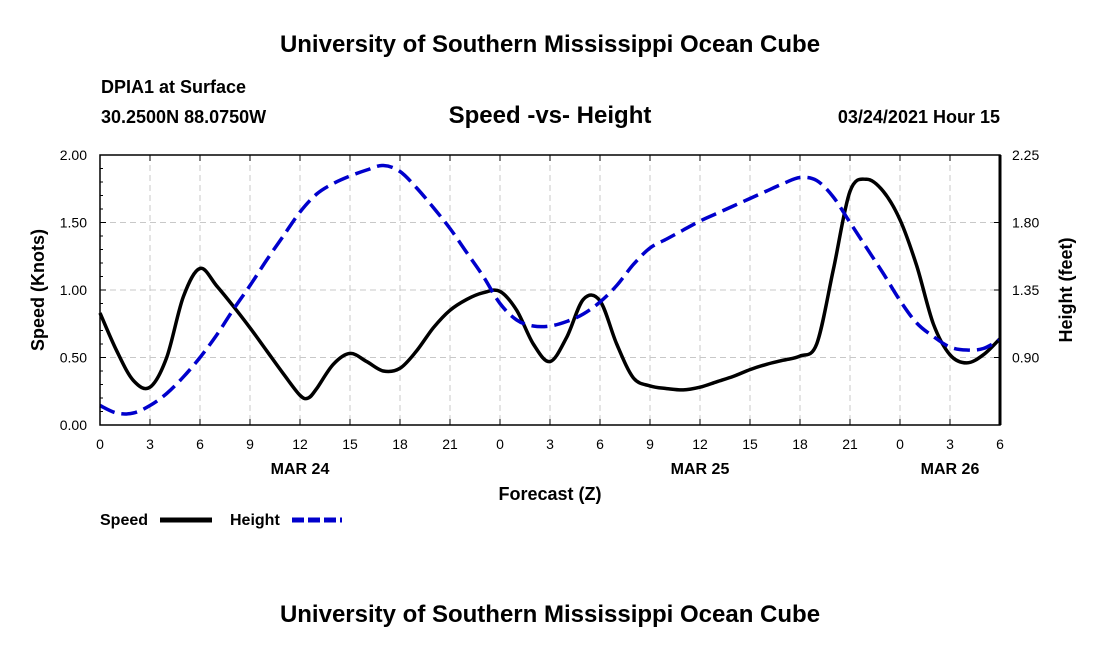  What do you see at coordinates (255, 520) in the screenshot?
I see `legend-label-height: Height` at bounding box center [255, 520].